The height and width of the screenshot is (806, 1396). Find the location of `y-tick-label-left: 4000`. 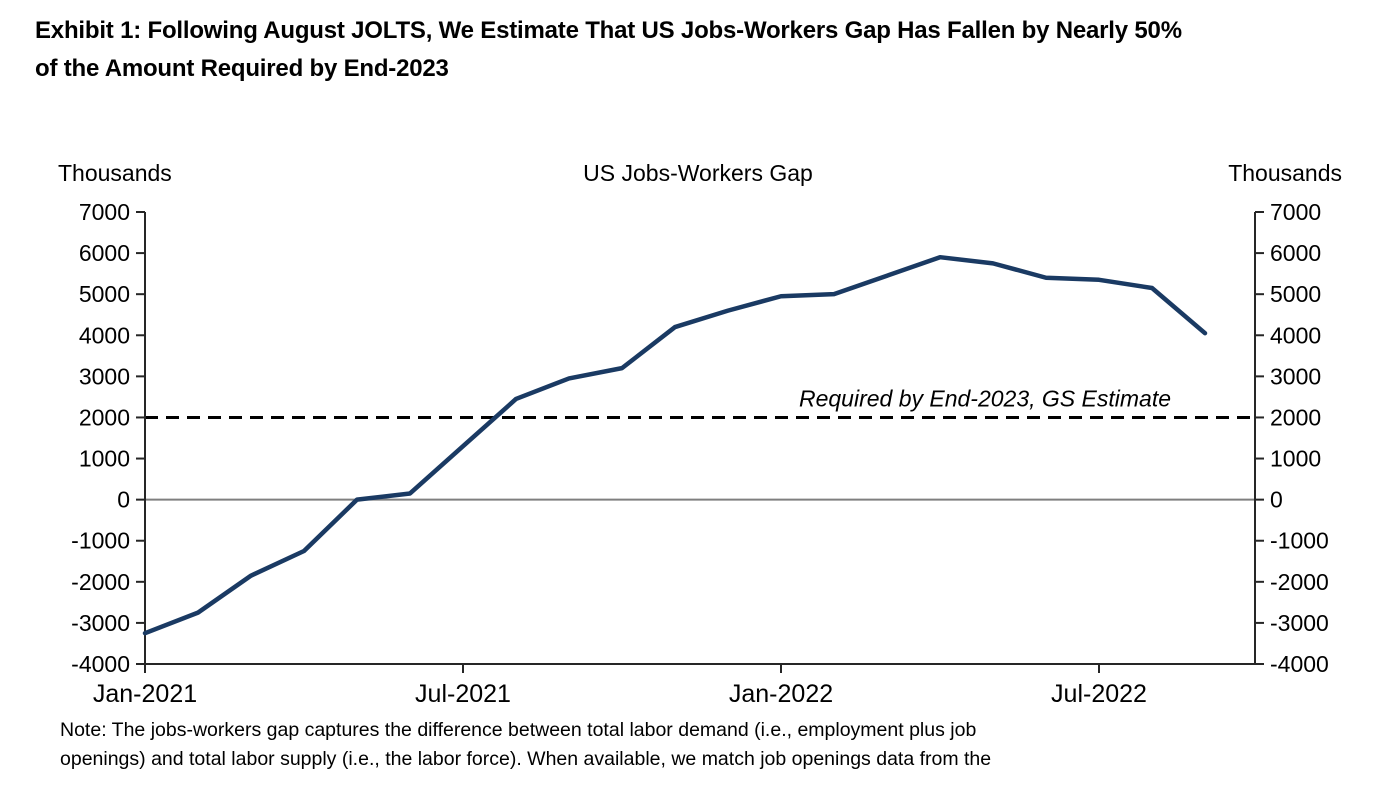

y-tick-label-left: 4000 is located at coordinates (104, 335).